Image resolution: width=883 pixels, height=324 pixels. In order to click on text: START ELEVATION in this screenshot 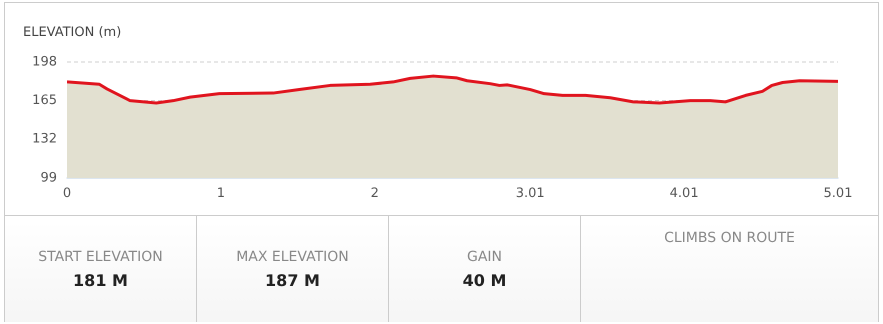, I will do `click(100, 257)`.